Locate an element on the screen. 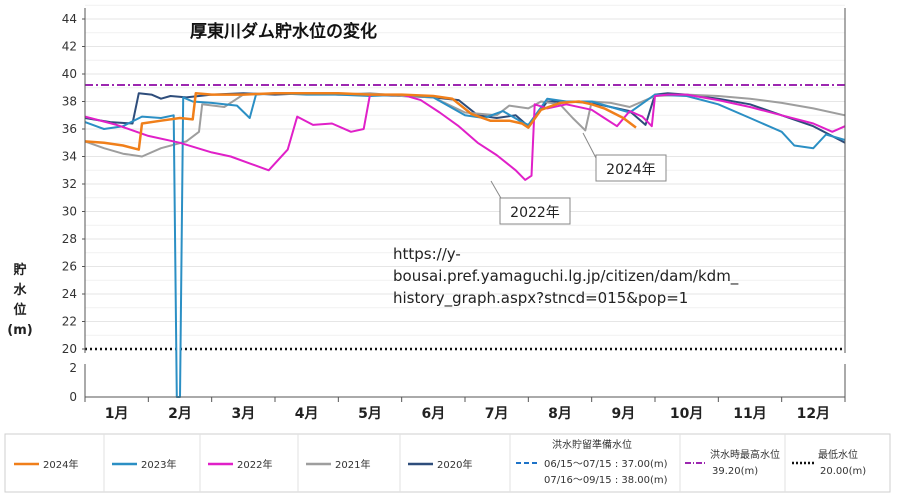  month-label: 5月 is located at coordinates (370, 414).